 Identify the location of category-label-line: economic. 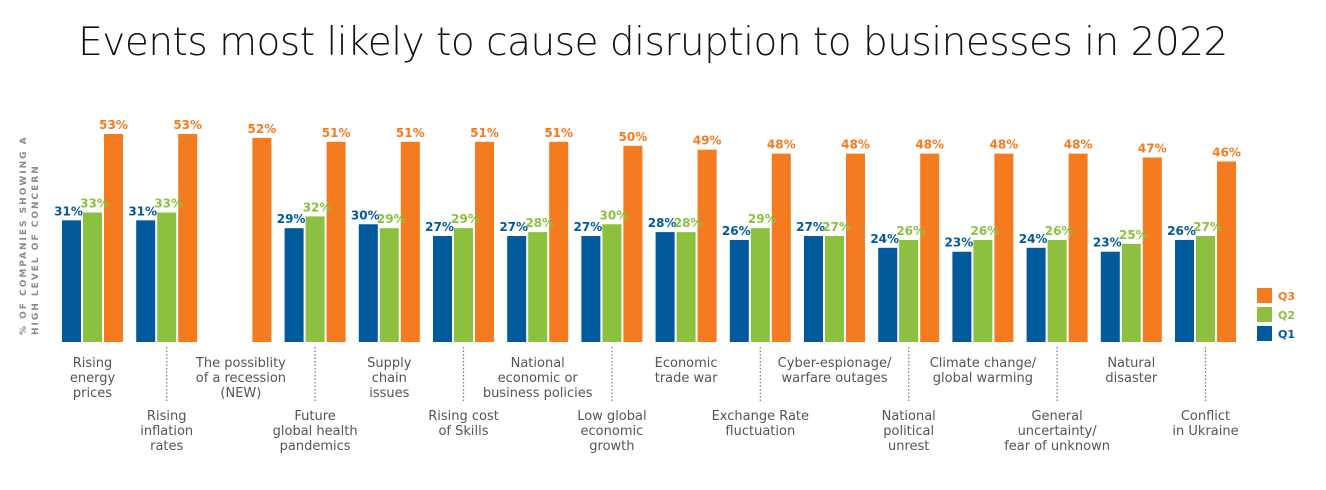
(612, 431).